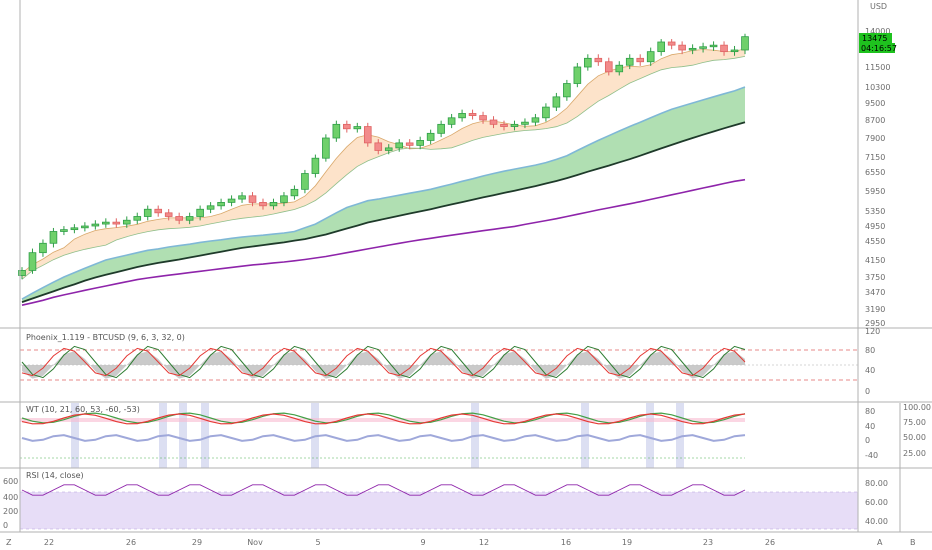  Describe the element at coordinates (914, 422) in the screenshot. I see `wt-tick-right: 75.00` at that location.